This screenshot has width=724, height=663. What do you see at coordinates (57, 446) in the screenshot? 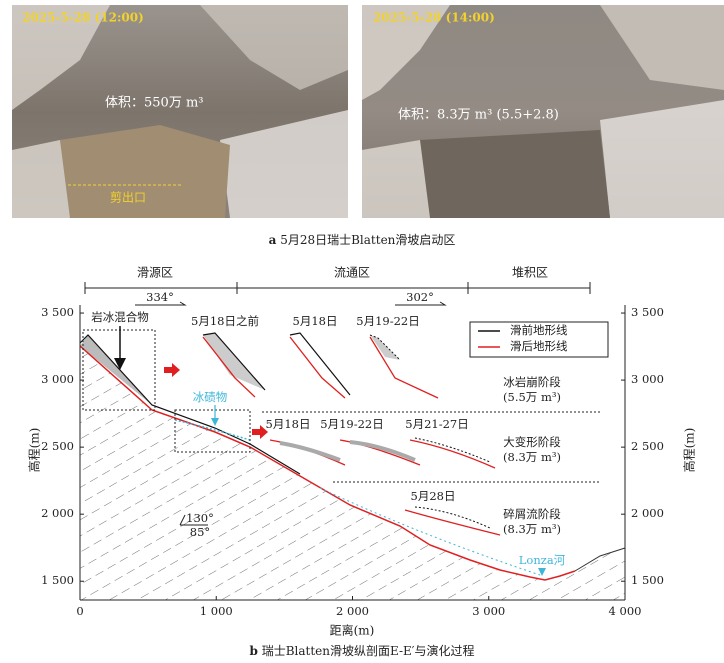
I see `y-tick-label: 2 500` at bounding box center [57, 446].